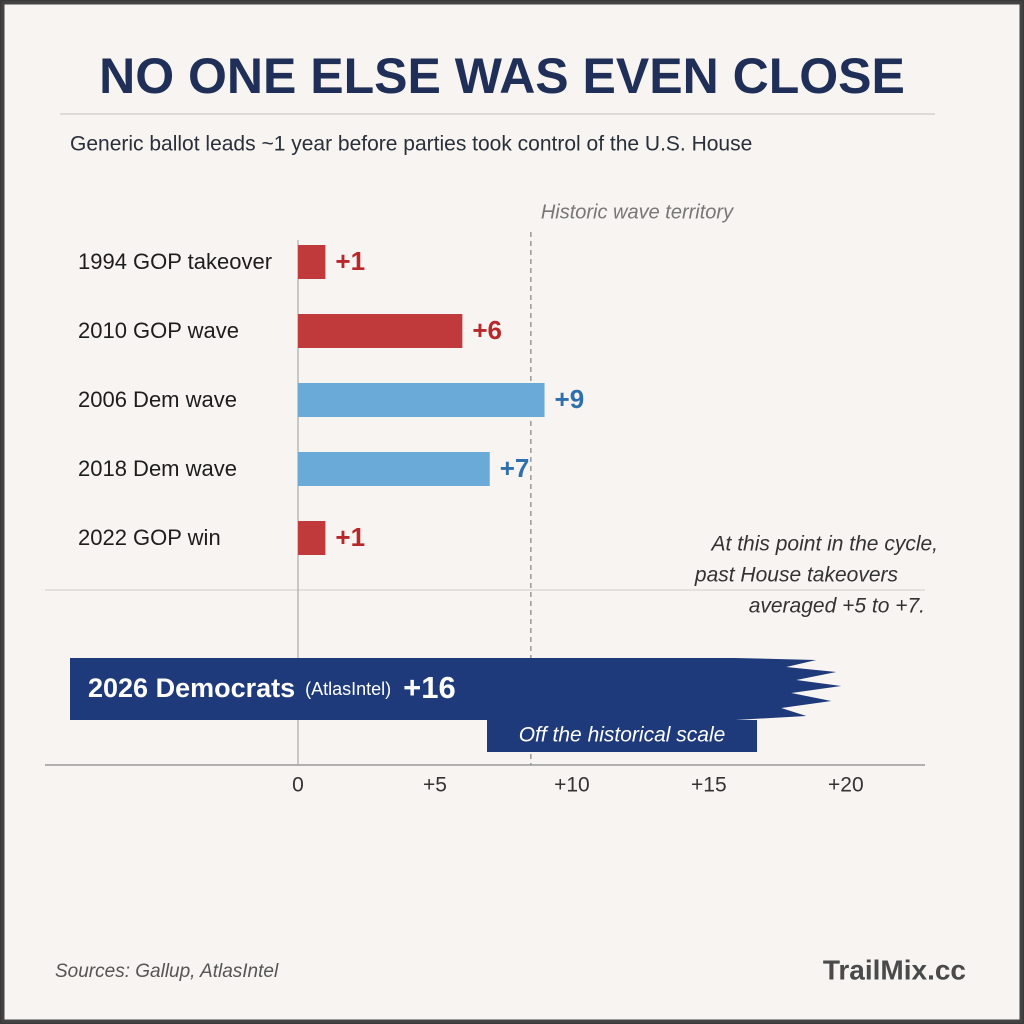  I want to click on x-tick-label: 0, so click(298, 785).